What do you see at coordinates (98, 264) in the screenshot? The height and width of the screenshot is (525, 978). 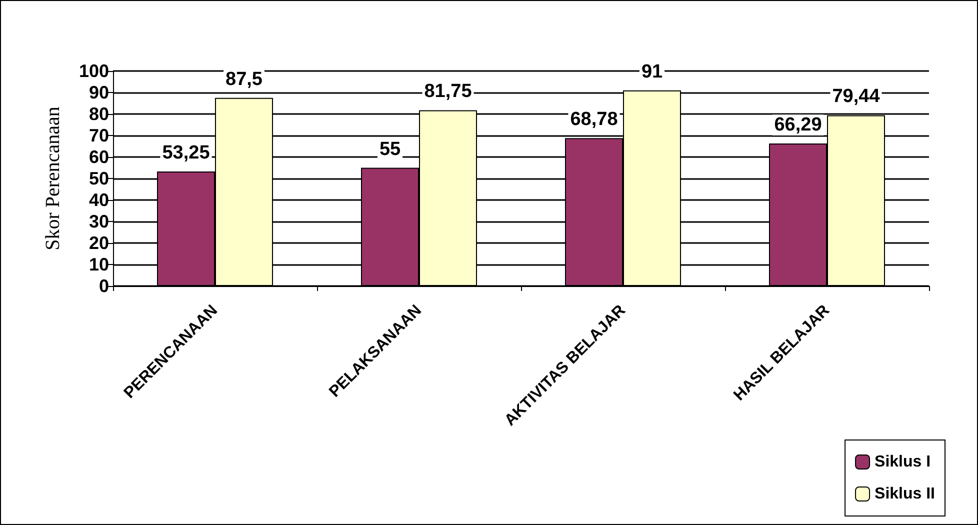 I see `y-tick-label: 10` at bounding box center [98, 264].